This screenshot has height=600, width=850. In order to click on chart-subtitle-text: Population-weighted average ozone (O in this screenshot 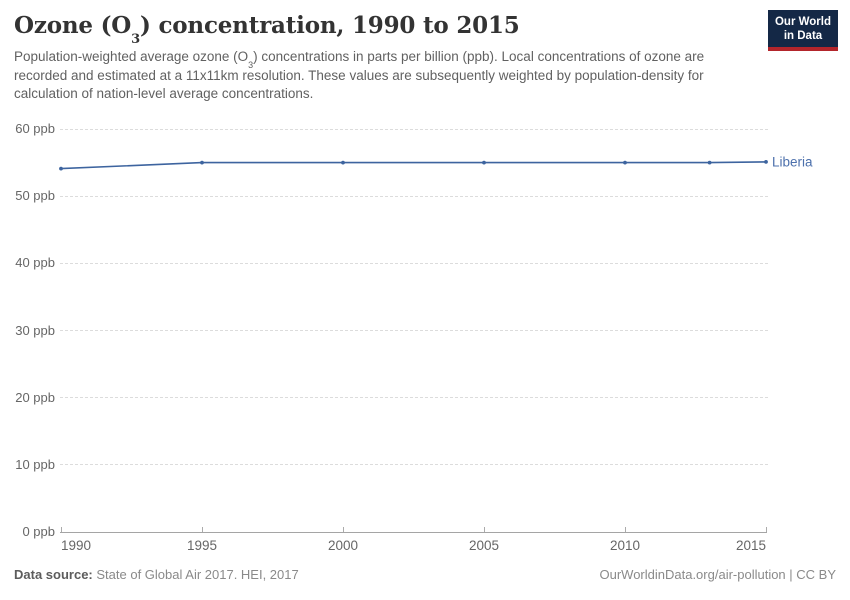, I will do `click(131, 56)`.